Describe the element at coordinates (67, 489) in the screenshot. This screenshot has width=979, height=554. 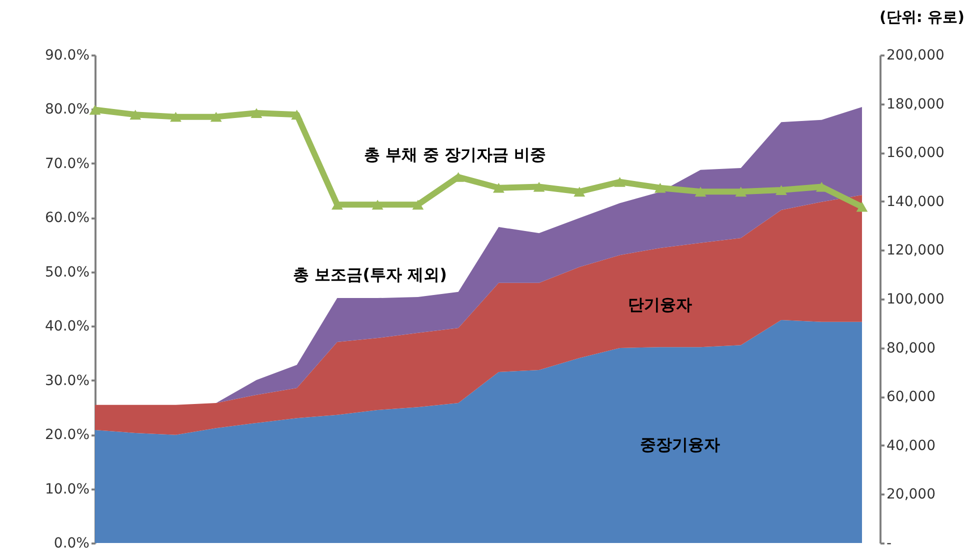
I see `y-tick-label: 10.0%` at that location.